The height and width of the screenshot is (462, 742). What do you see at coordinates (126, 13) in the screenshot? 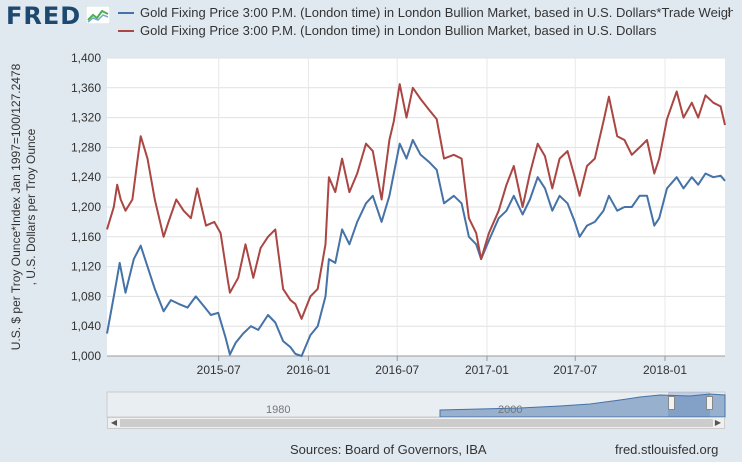
I see `legend-swatch-blue` at bounding box center [126, 13].